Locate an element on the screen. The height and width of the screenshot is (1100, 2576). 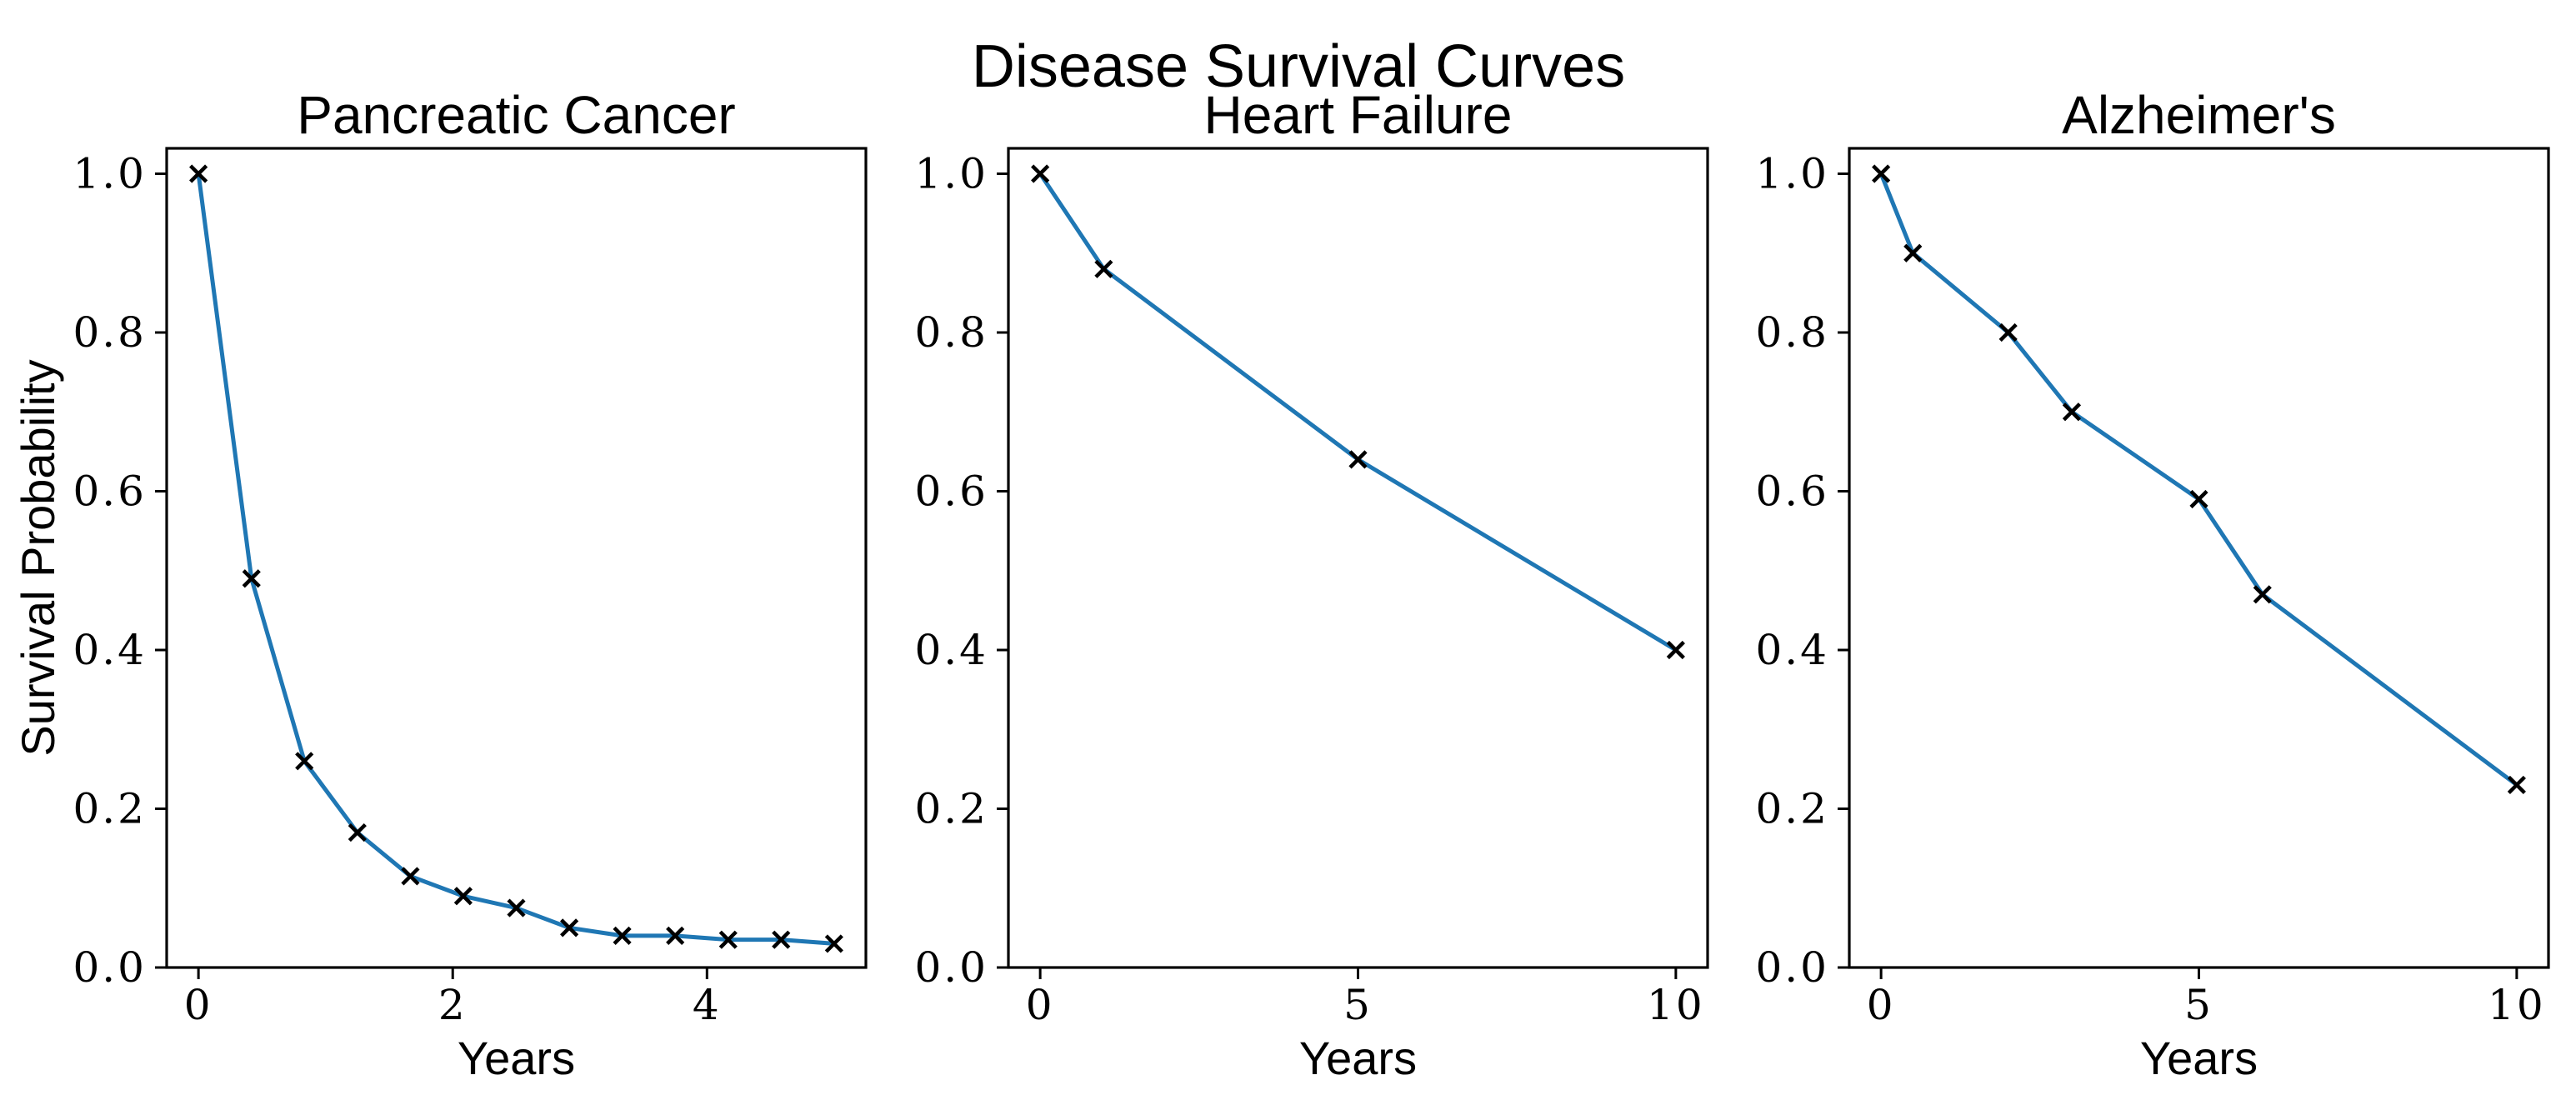
x-tick-label: 2 is located at coordinates (453, 1005).